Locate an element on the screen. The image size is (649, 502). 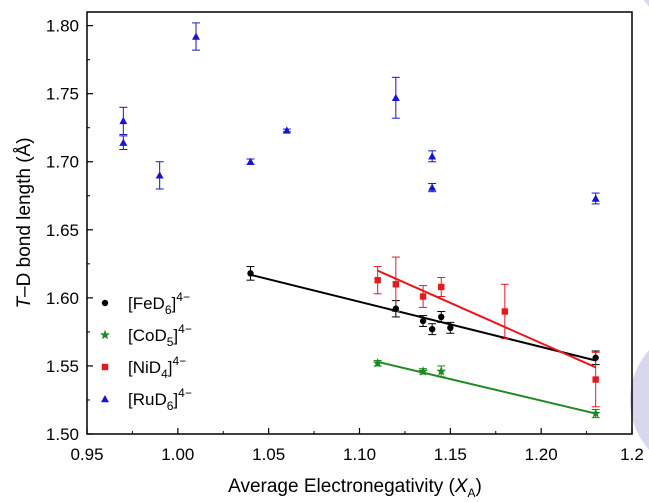
x-axis-title: Average Electronegativity (XA) is located at coordinates (355, 488).